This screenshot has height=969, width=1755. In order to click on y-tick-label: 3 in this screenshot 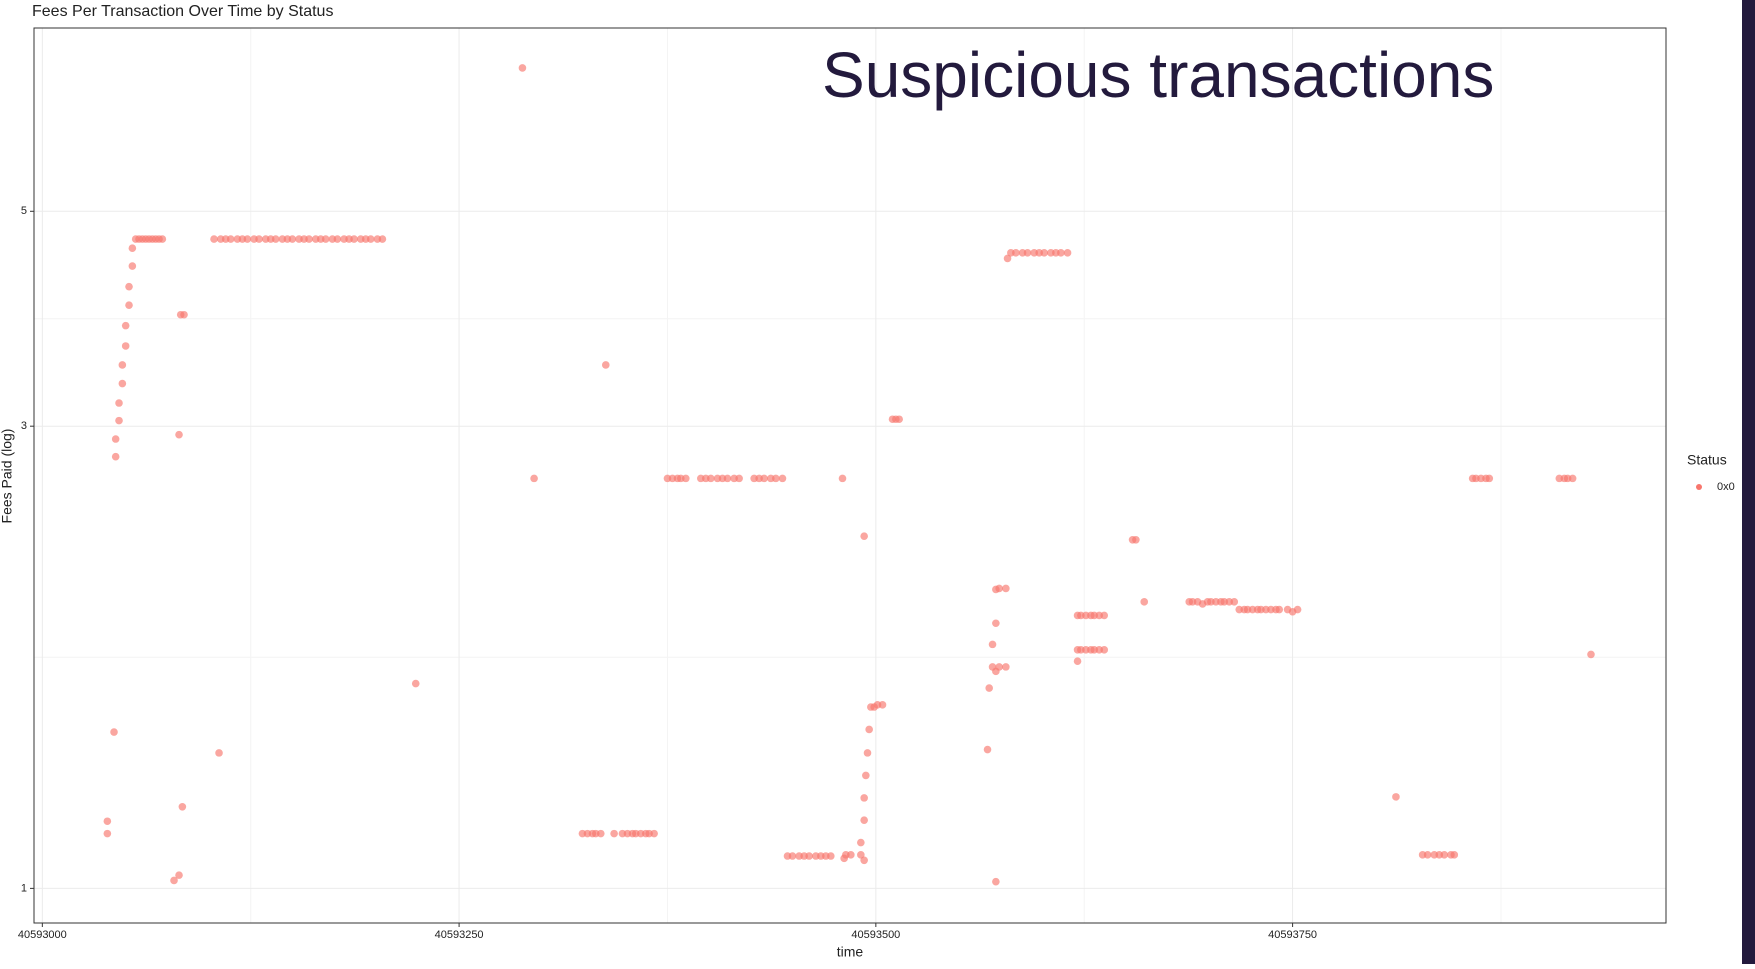, I will do `click(24, 426)`.